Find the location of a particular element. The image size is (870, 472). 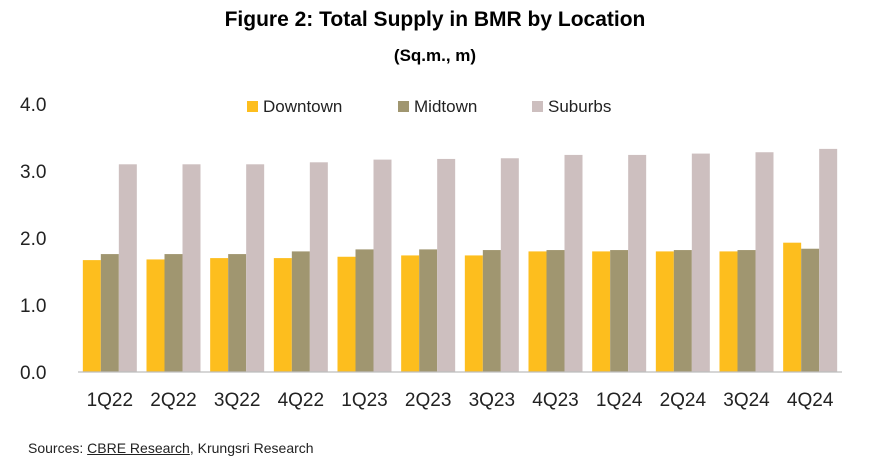

source-link-cbre: CBRE Research is located at coordinates (138, 448).